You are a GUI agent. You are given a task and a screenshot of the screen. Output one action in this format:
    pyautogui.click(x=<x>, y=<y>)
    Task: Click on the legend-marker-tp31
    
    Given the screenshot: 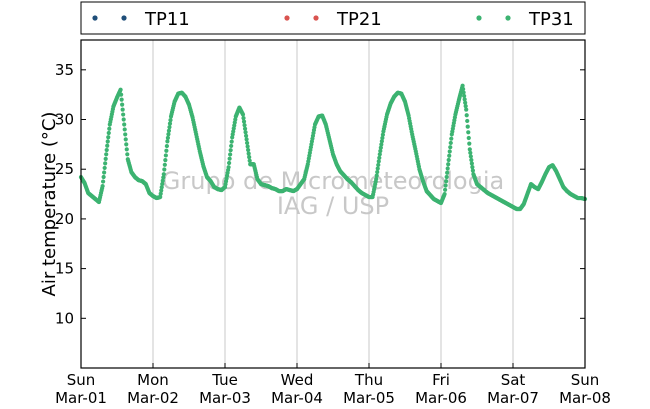 What is the action you would take?
    pyautogui.click(x=479, y=18)
    